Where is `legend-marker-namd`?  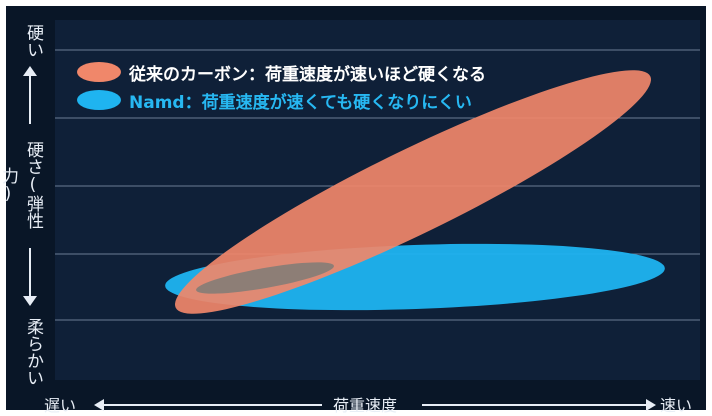
legend-marker-namd is located at coordinates (99, 100).